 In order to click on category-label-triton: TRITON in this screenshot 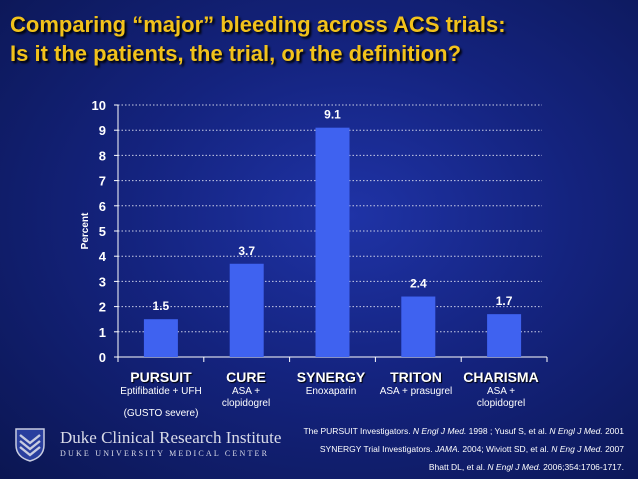, I will do `click(416, 377)`.